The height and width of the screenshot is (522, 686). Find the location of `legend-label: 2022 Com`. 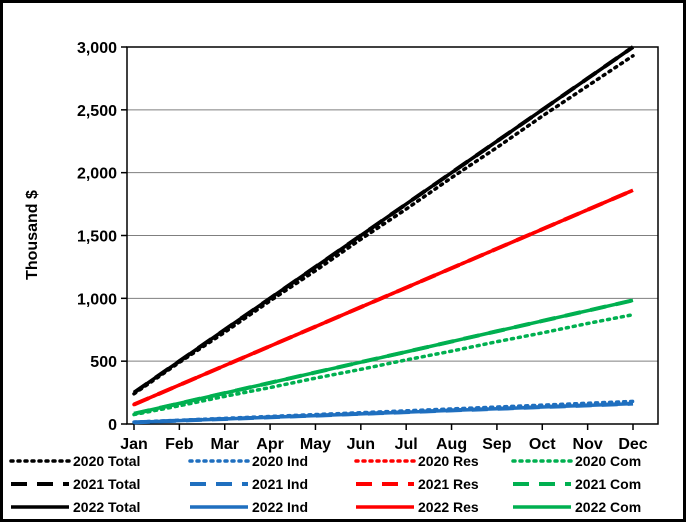

legend-label: 2022 Com is located at coordinates (608, 507).